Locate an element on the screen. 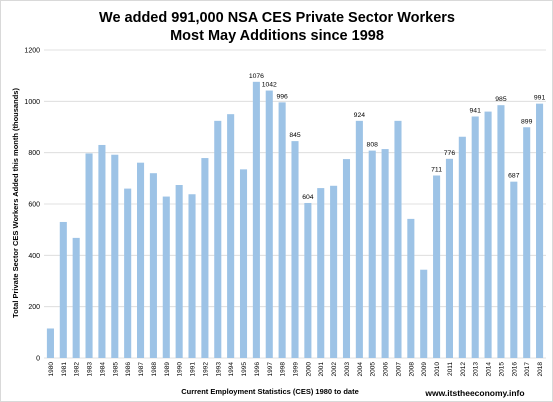 This screenshot has width=553, height=402. y-tick-label: 0 is located at coordinates (38, 359).